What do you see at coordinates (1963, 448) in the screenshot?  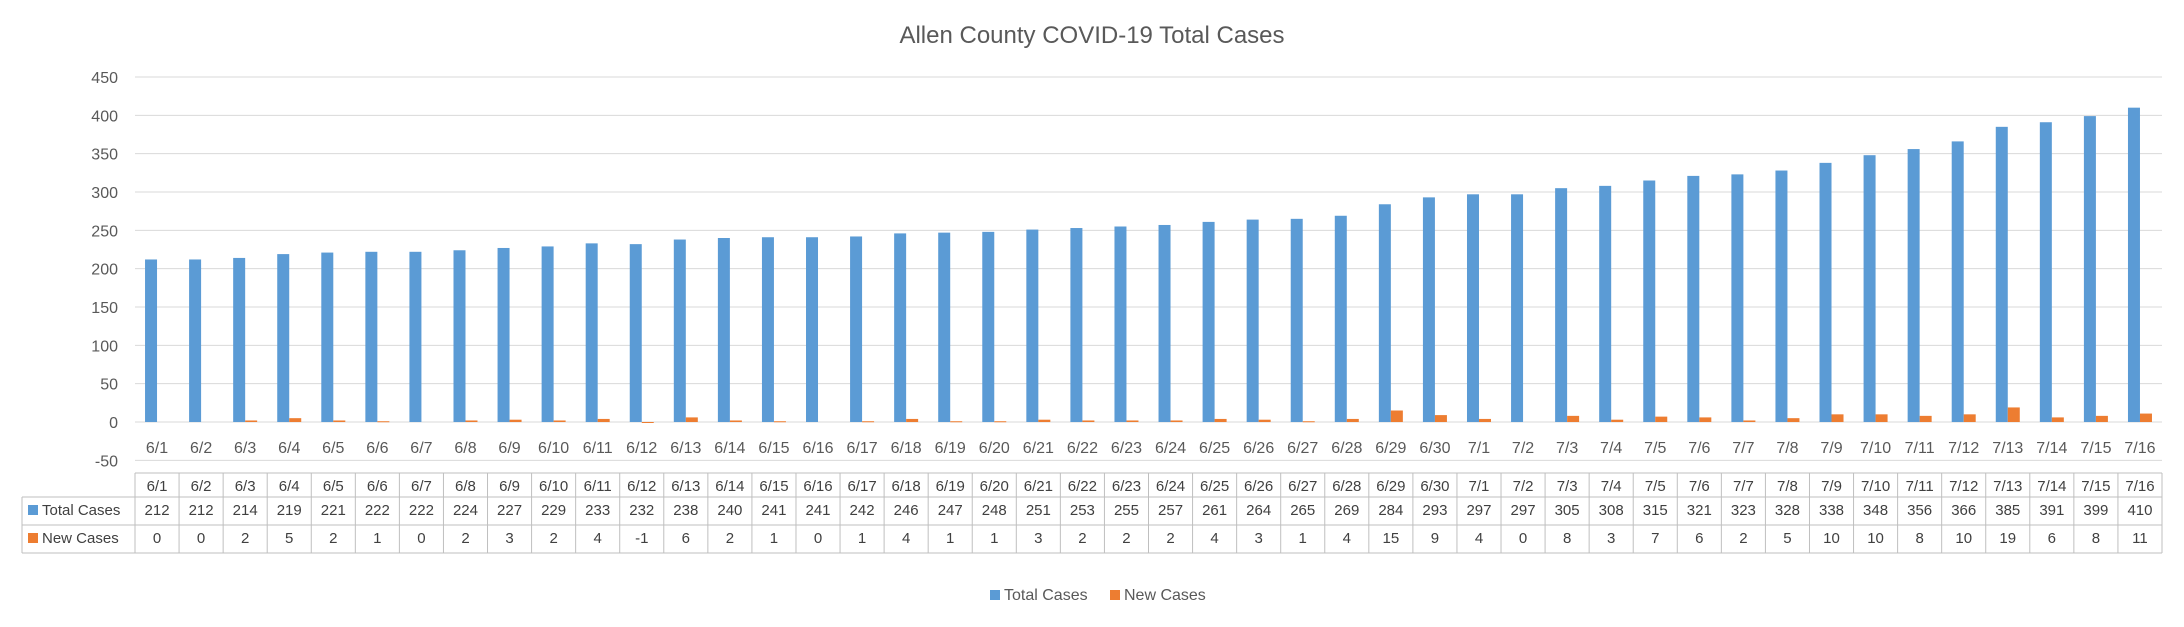 I see `x-tick-label: 7/12` at bounding box center [1963, 448].